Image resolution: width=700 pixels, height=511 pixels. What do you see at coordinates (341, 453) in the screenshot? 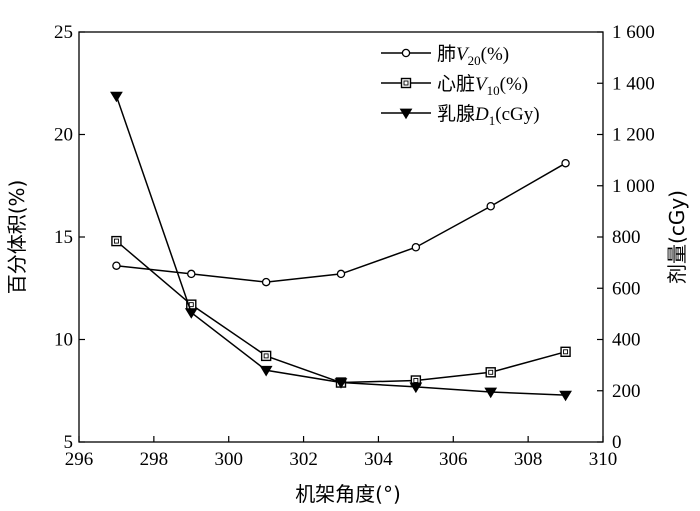
I see `x-axis-ticks: 296 298 300 302 304 306 308 310` at bounding box center [341, 453].